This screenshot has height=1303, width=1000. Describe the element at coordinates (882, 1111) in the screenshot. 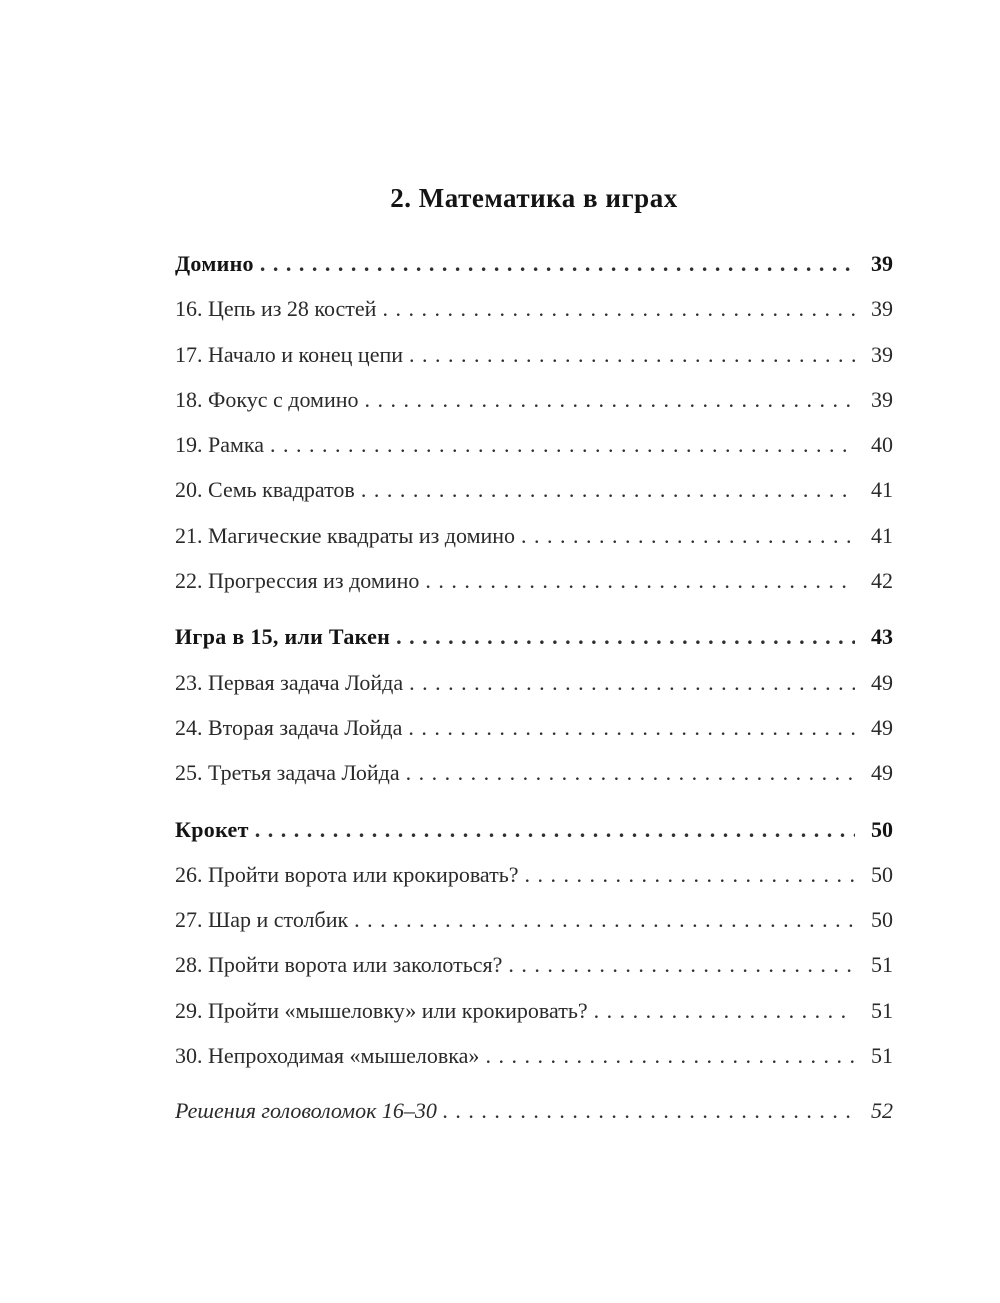

I see `toc-entry-page-number: 52` at that location.